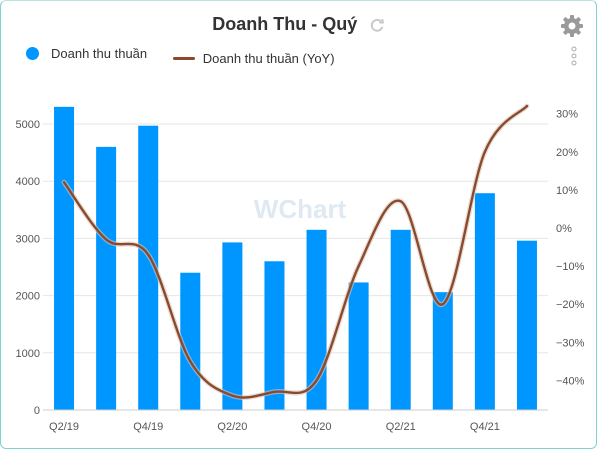 Image resolution: width=598 pixels, height=450 pixels. Describe the element at coordinates (28, 182) in the screenshot. I see `y-left-tick-label: 4000` at that location.